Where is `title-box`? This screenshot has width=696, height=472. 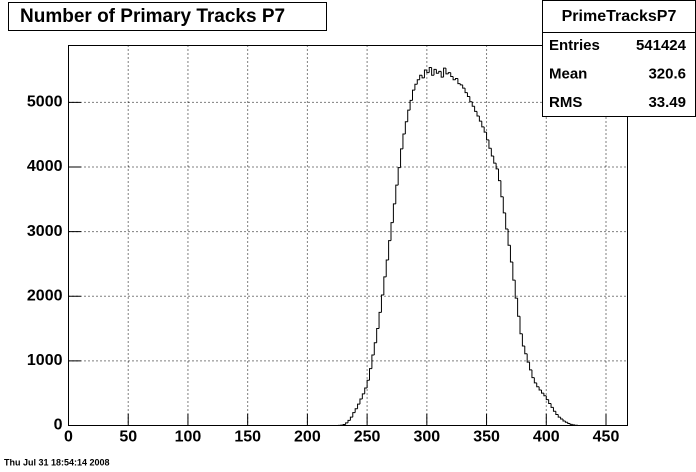
title-box is located at coordinates (167, 16).